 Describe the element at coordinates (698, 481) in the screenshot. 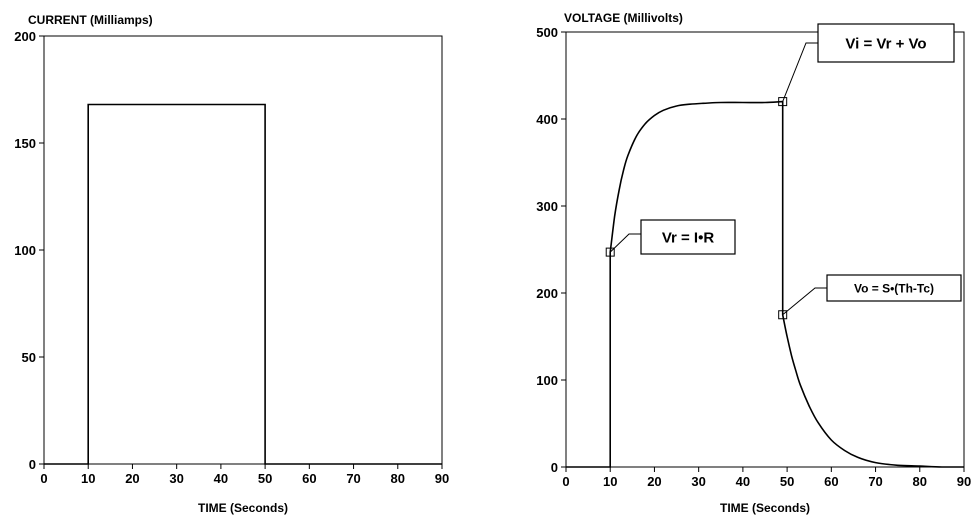

I see `voltage-x-tick-label: 30` at that location.